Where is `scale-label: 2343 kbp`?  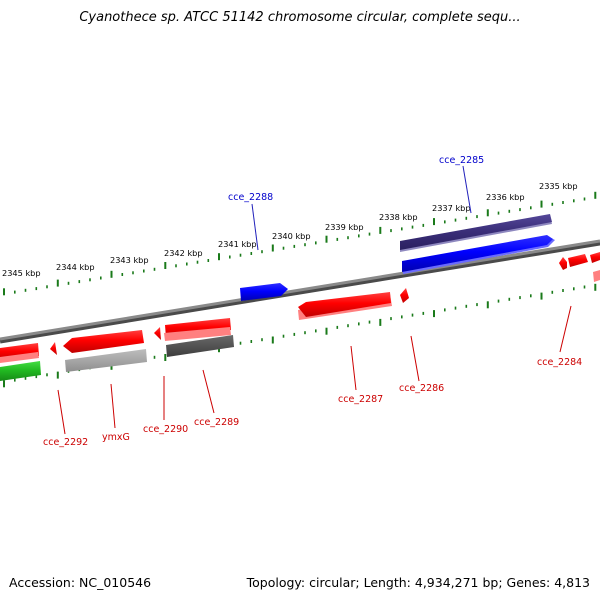
scale-label: 2343 kbp is located at coordinates (129, 260).